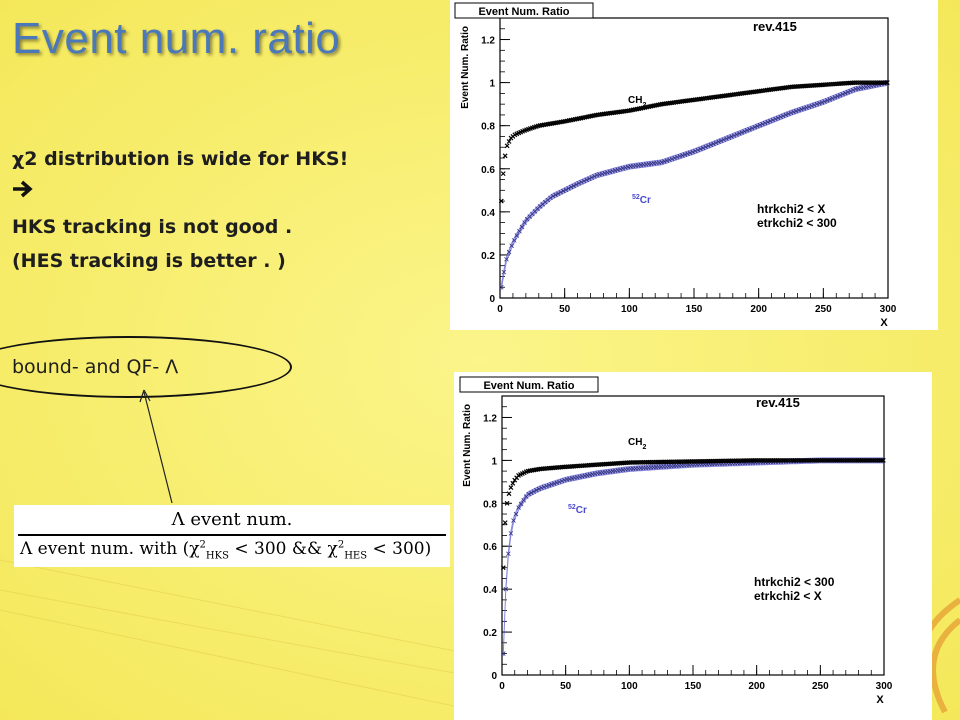 This screenshot has height=720, width=960. Describe the element at coordinates (528, 386) in the screenshot. I see `chart-title: Event Num. Ratio` at that location.